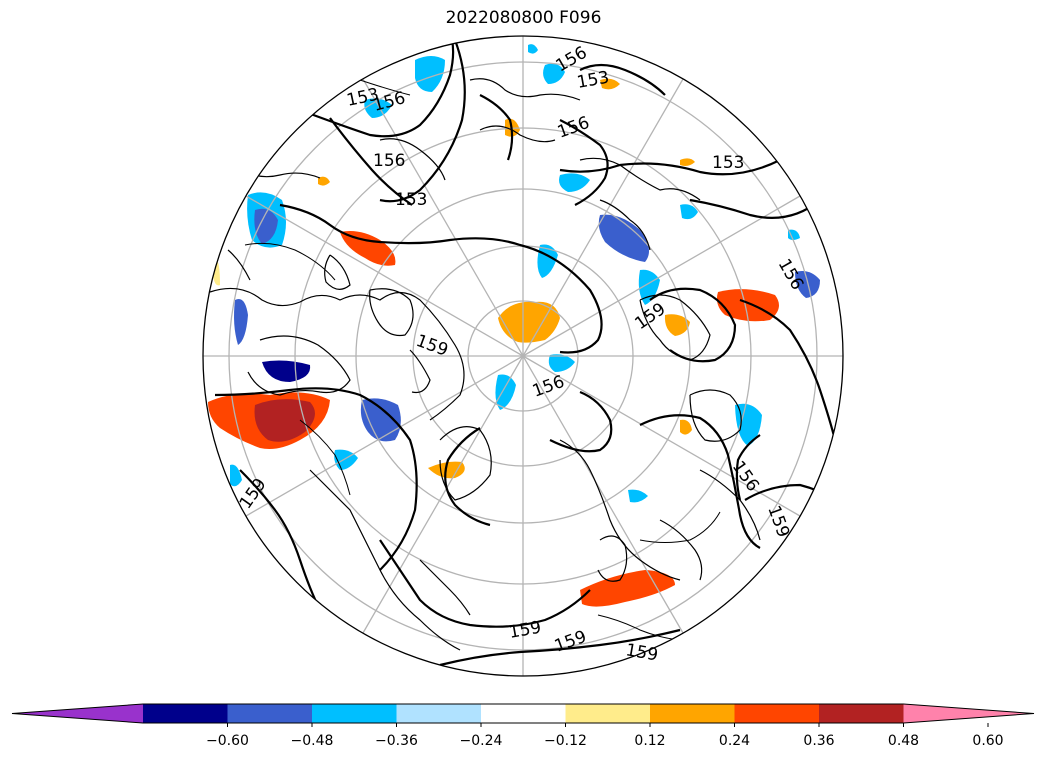  Describe the element at coordinates (734, 741) in the screenshot. I see `colorbar-tick-label: 0.24` at that location.